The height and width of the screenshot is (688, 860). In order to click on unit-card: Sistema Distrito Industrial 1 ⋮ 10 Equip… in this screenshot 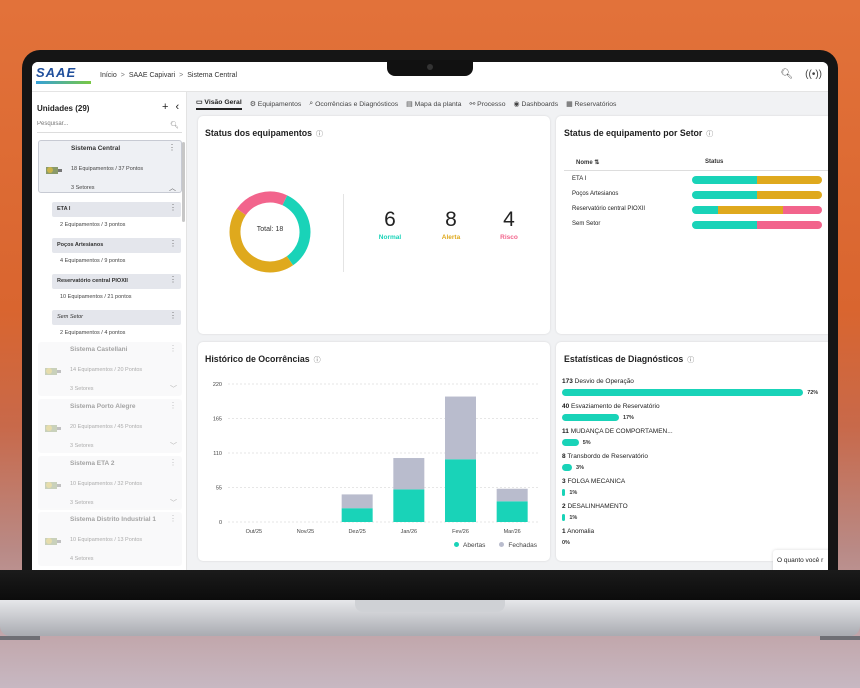, I will do `click(110, 539)`.